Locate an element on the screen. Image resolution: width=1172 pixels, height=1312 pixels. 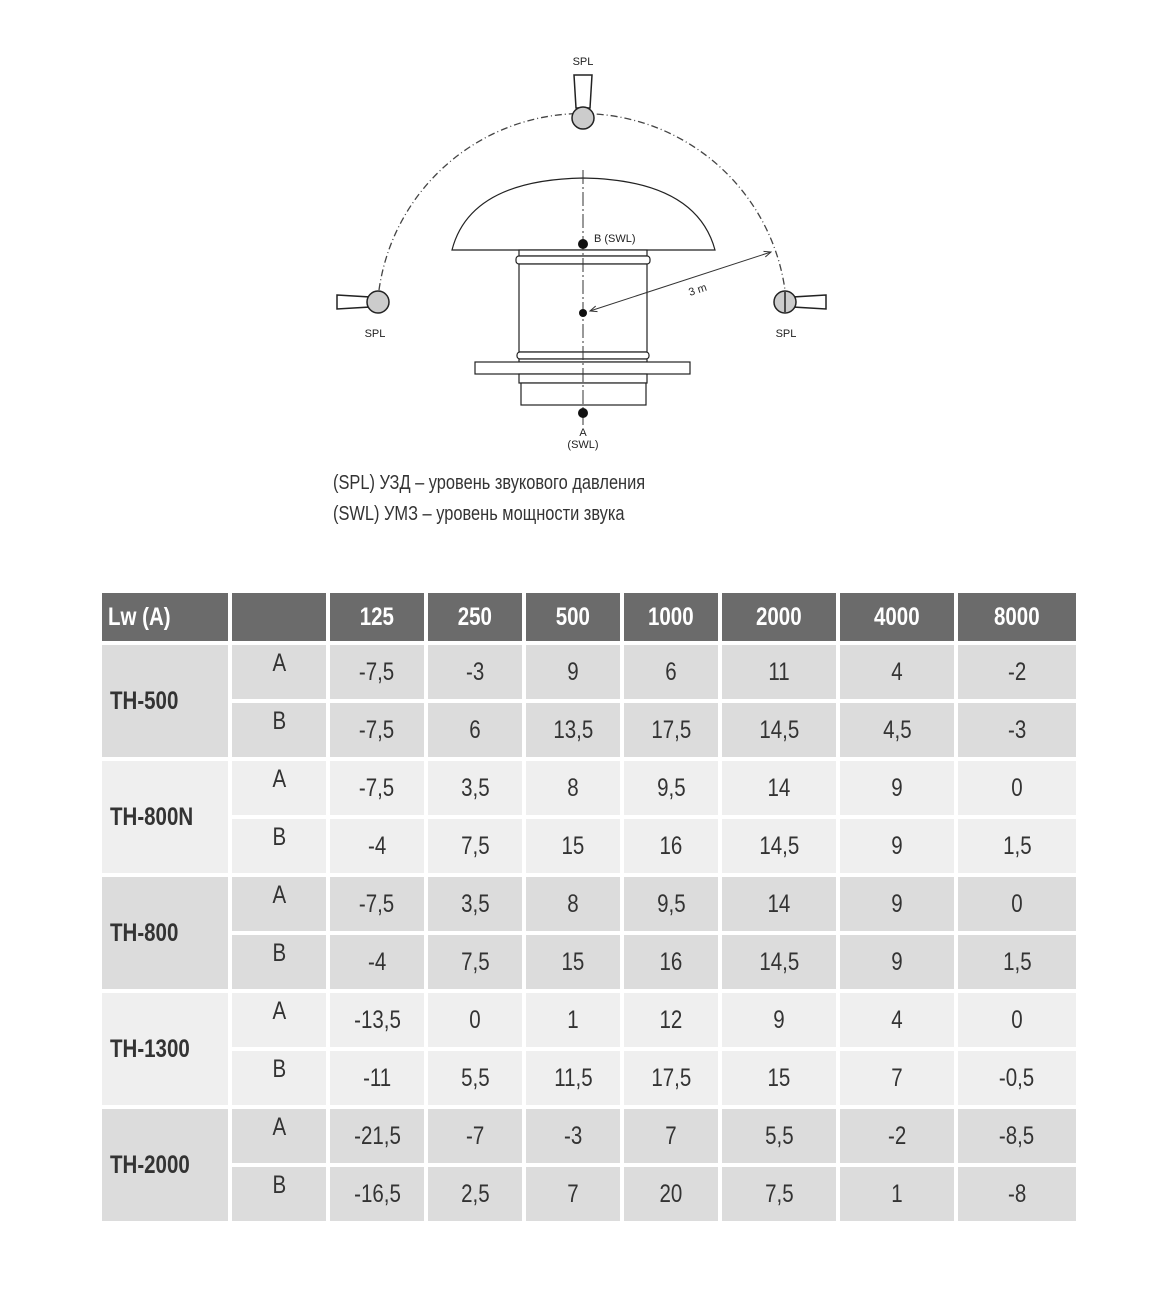
value-cell-text: -13,5 is located at coordinates (377, 1019).